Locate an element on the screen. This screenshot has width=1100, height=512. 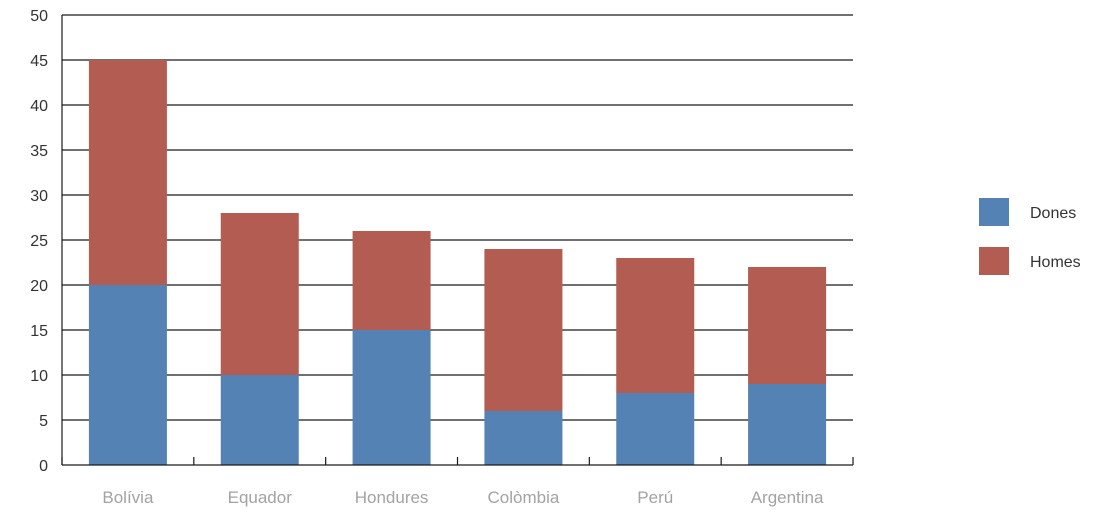
x-tick-label: Bolívia is located at coordinates (128, 497).